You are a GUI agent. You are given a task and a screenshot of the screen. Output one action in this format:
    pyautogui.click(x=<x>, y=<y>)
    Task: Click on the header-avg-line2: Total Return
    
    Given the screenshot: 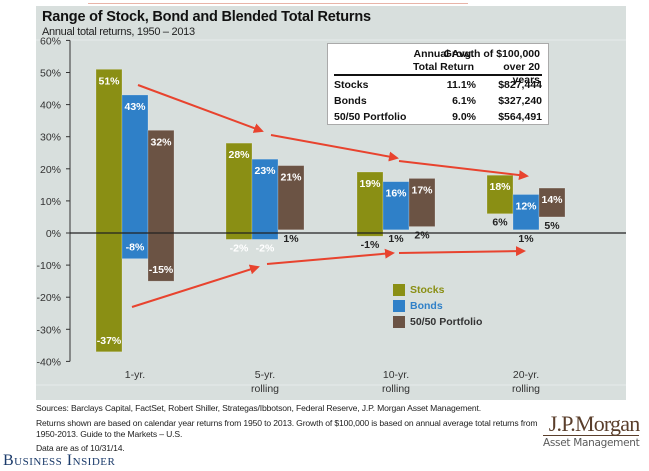 What is the action you would take?
    pyautogui.click(x=443, y=67)
    